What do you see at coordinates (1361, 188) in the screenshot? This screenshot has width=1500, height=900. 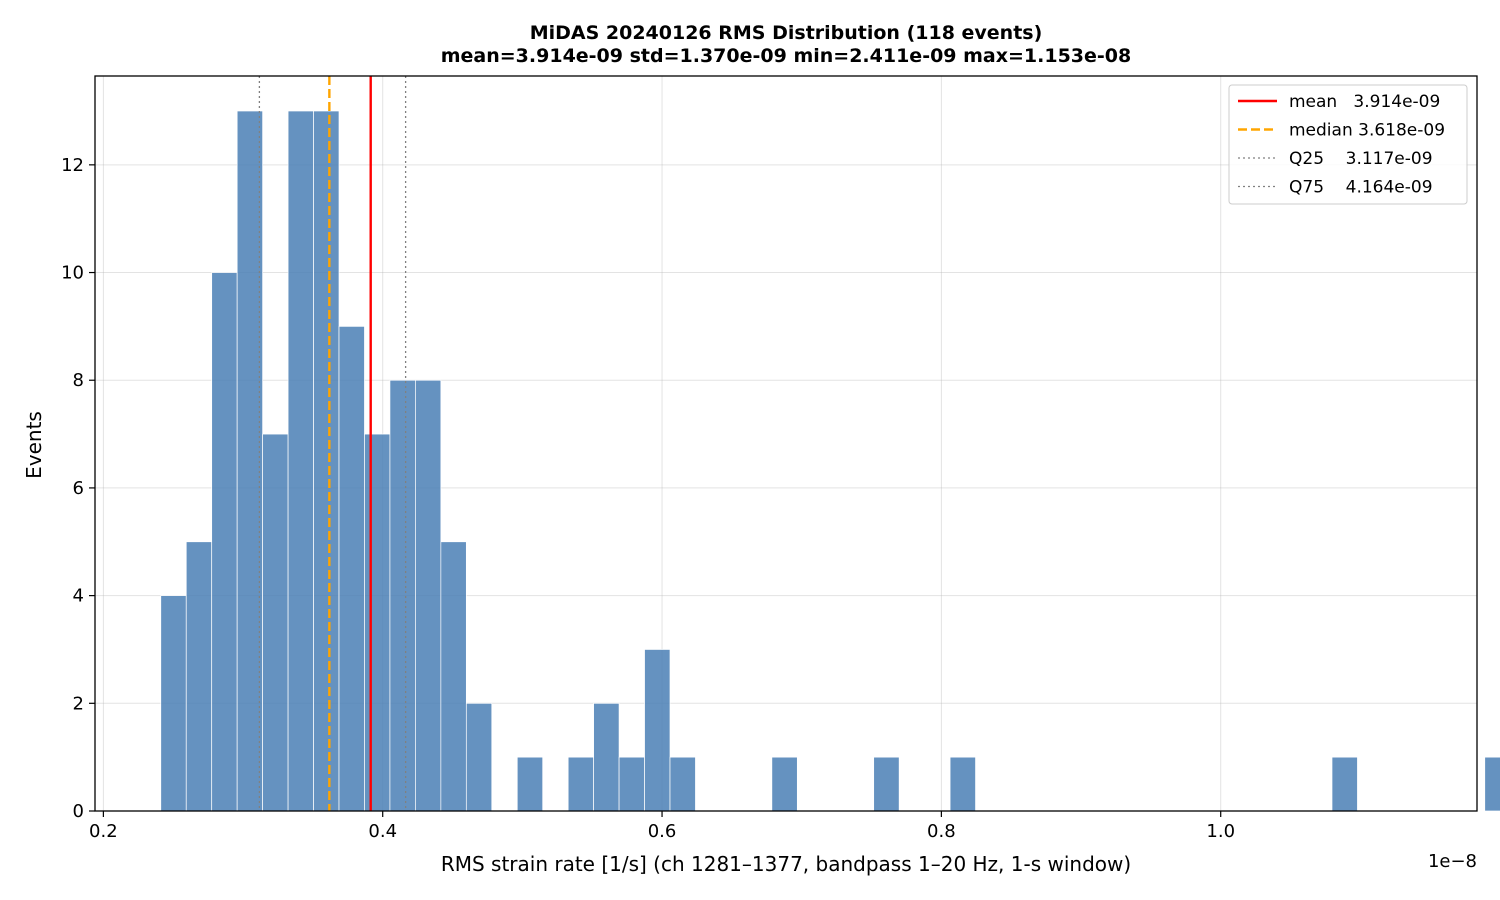 I see `legend-label-3: Q75 4.164e-09` at bounding box center [1361, 188].